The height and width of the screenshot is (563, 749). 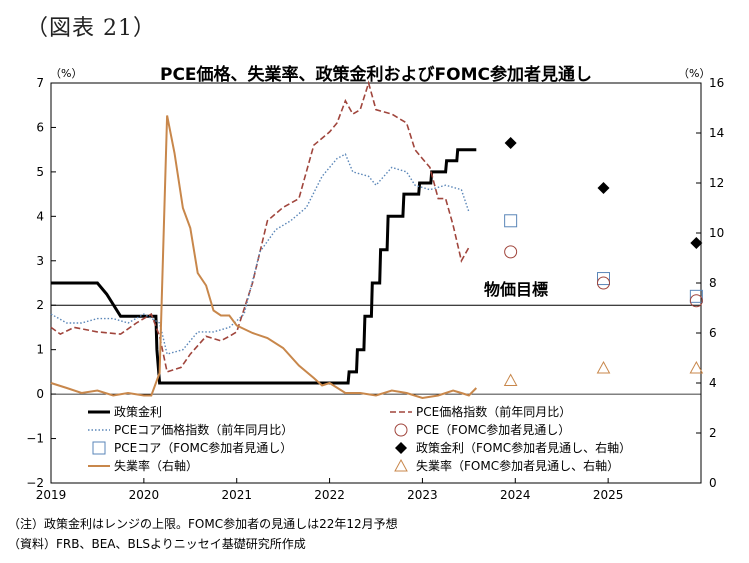 I want to click on legend-label: 政策金利（FOMC参加者見通し、右軸）, so click(x=523, y=447).